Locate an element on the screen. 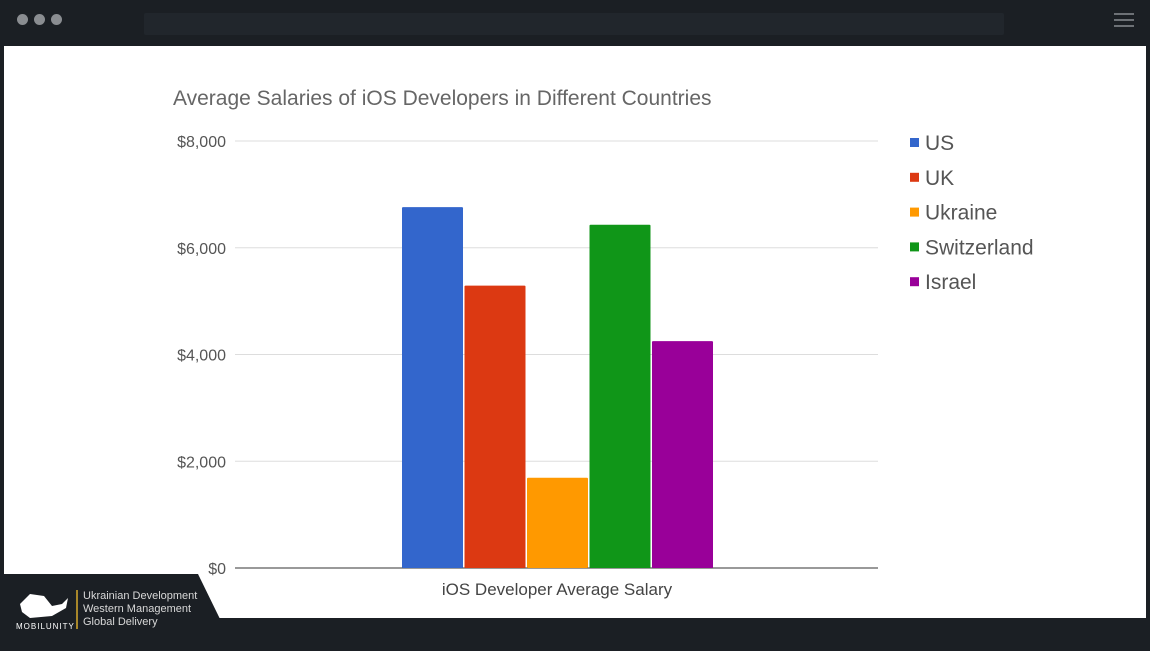 Image resolution: width=1150 pixels, height=651 pixels. tagline-line: Ukrainian Development is located at coordinates (140, 596).